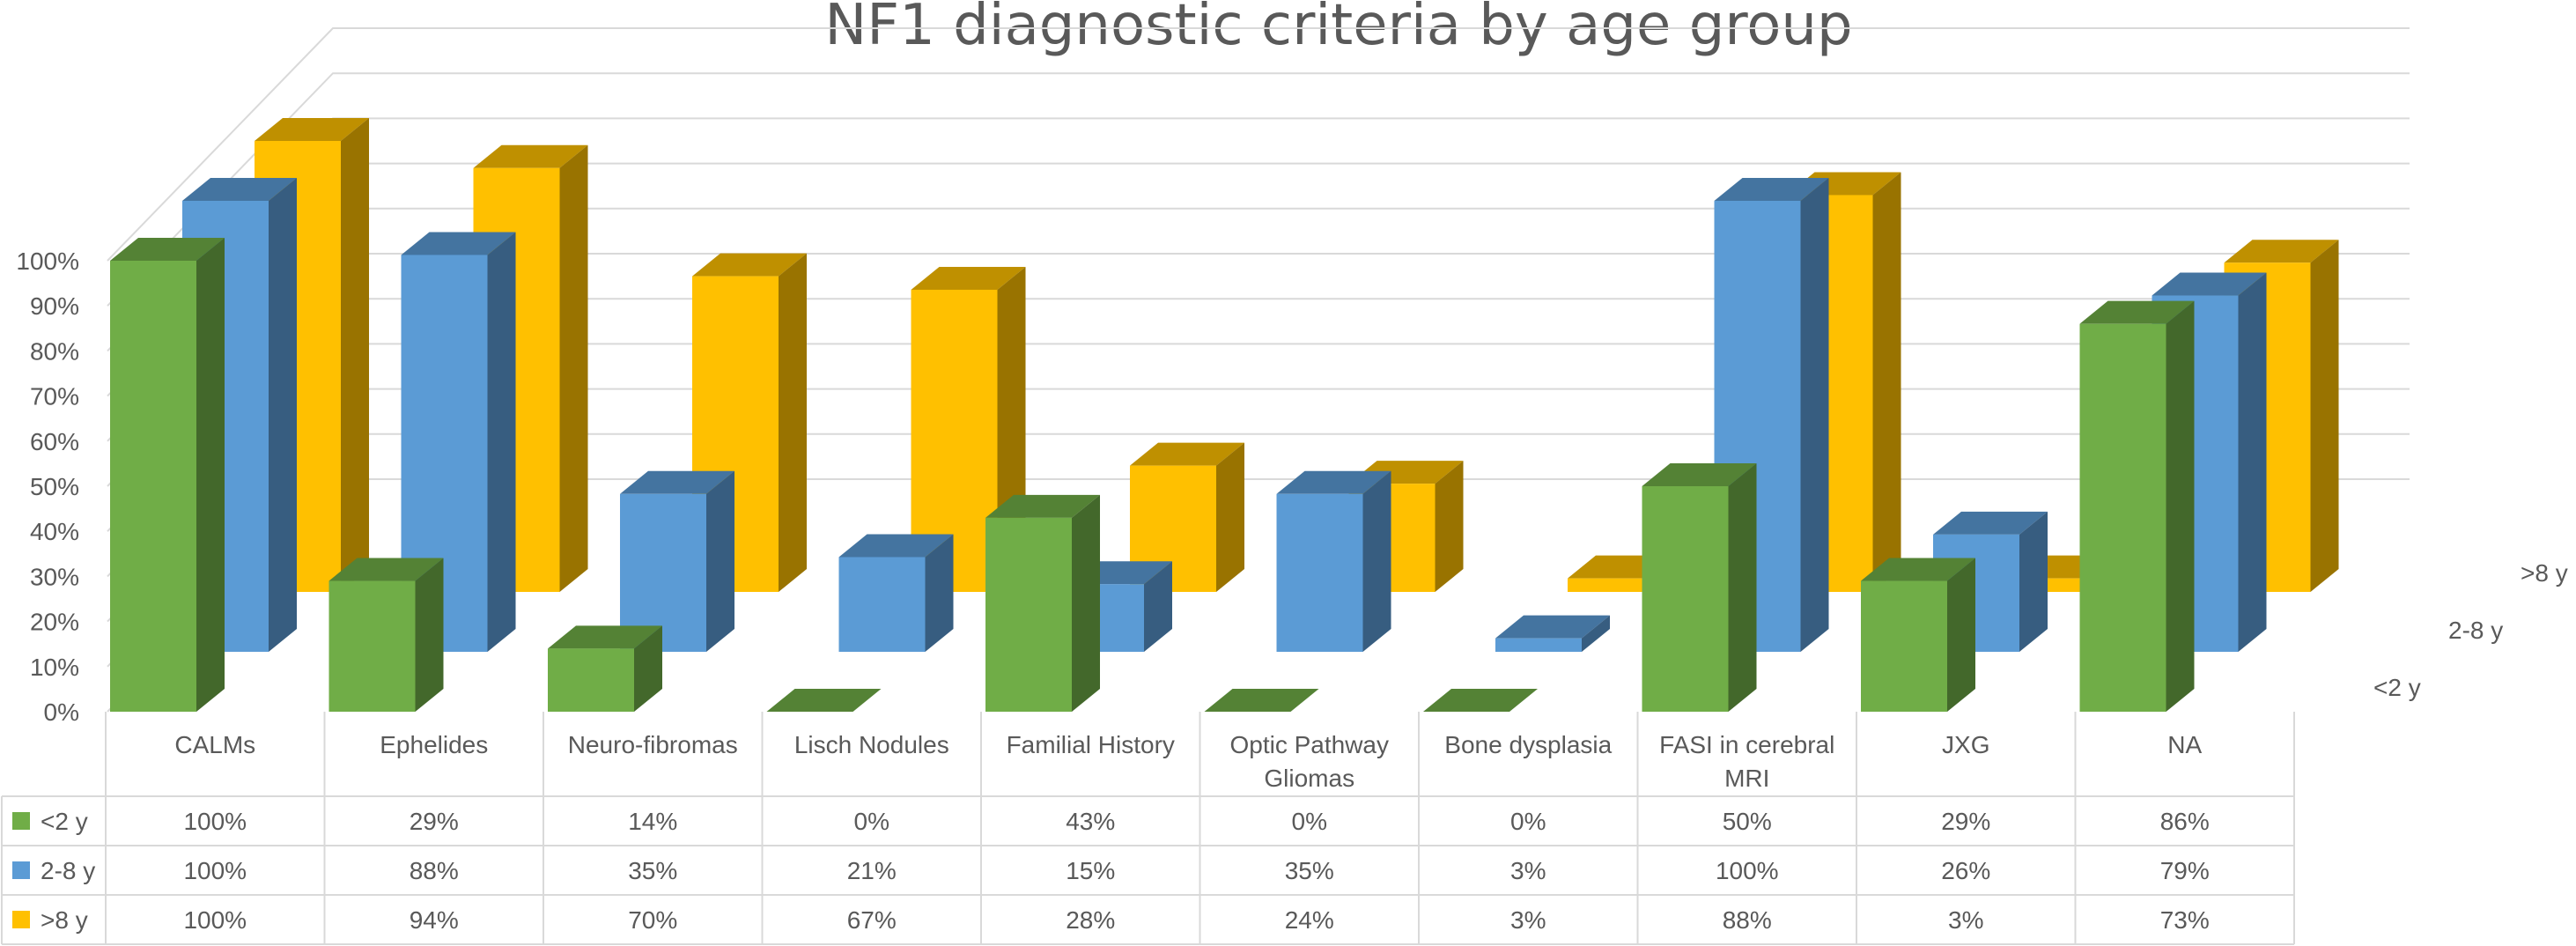 The width and height of the screenshot is (2576, 946). I want to click on y-tick-label: 30%, so click(54, 576).